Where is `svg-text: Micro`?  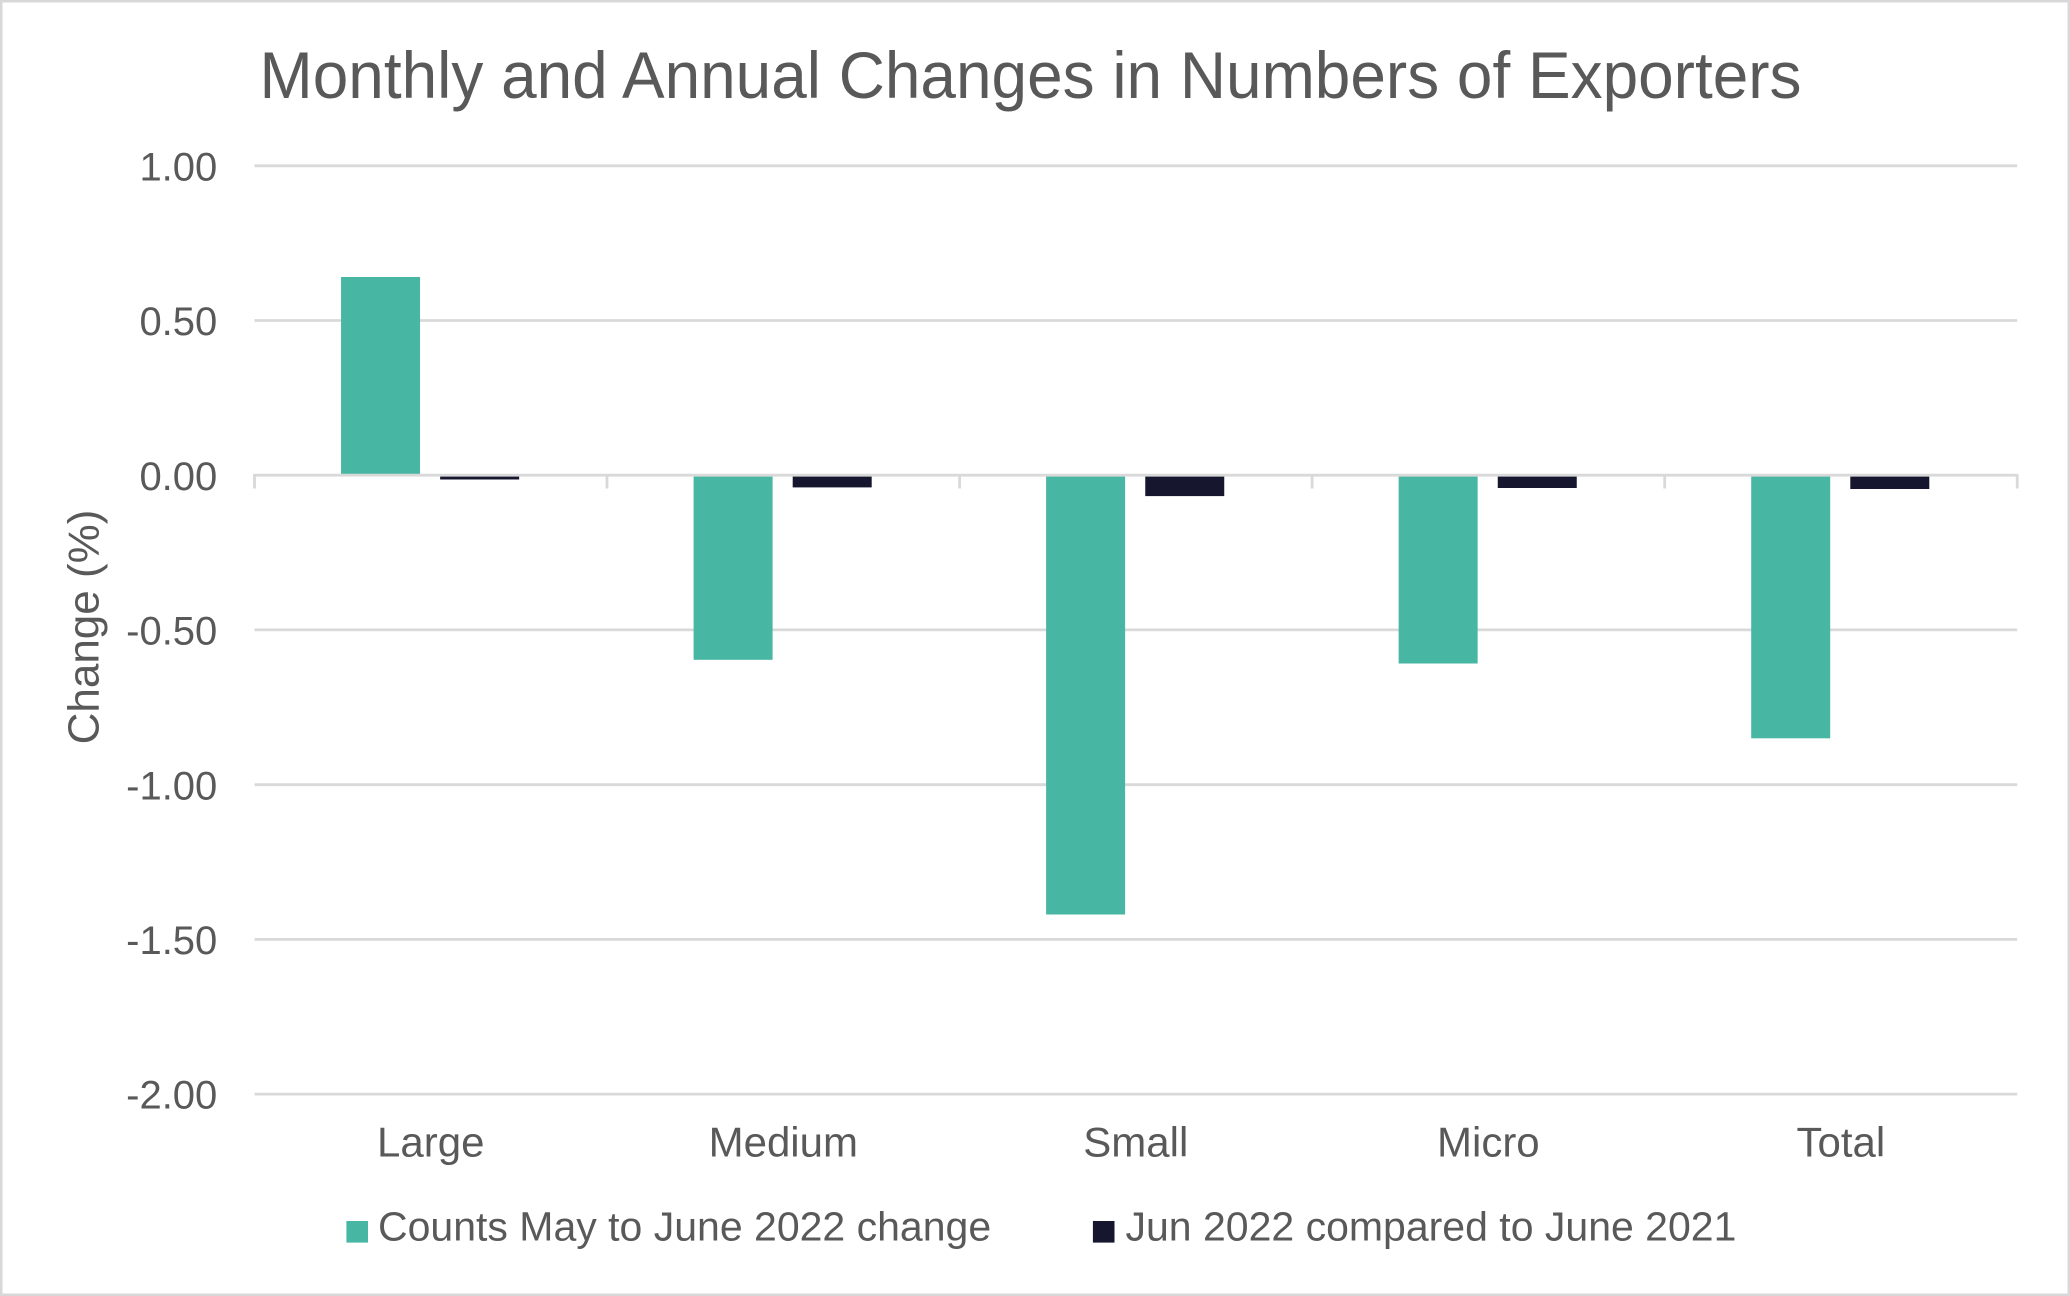 svg-text: Micro is located at coordinates (1488, 1142).